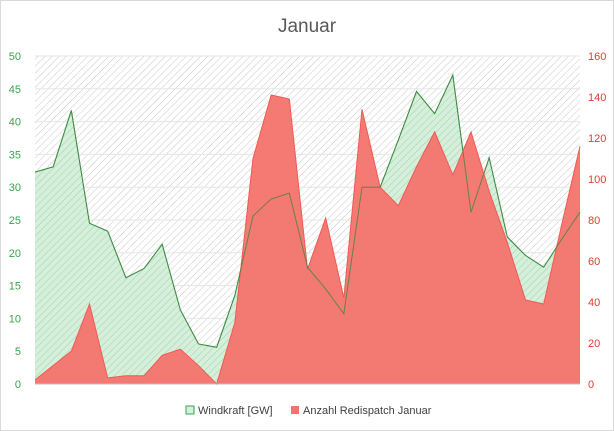 Image resolution: width=614 pixels, height=431 pixels. Describe the element at coordinates (597, 180) in the screenshot. I see `right-tick-label: 100` at that location.